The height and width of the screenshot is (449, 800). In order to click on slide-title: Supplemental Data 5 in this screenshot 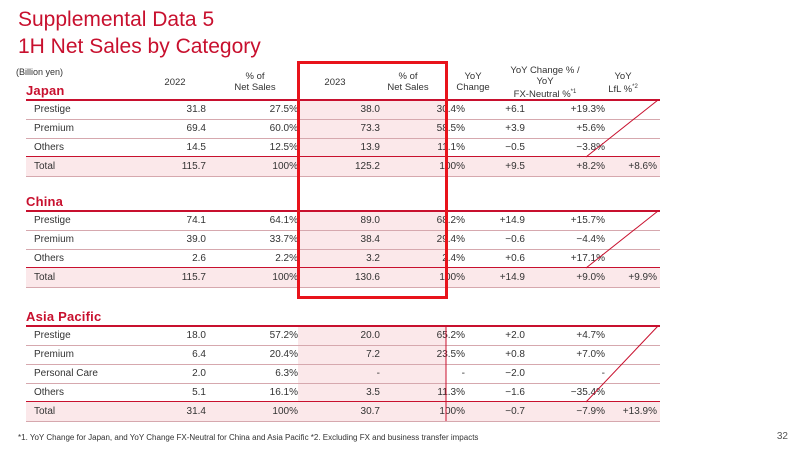, I will do `click(116, 19)`.